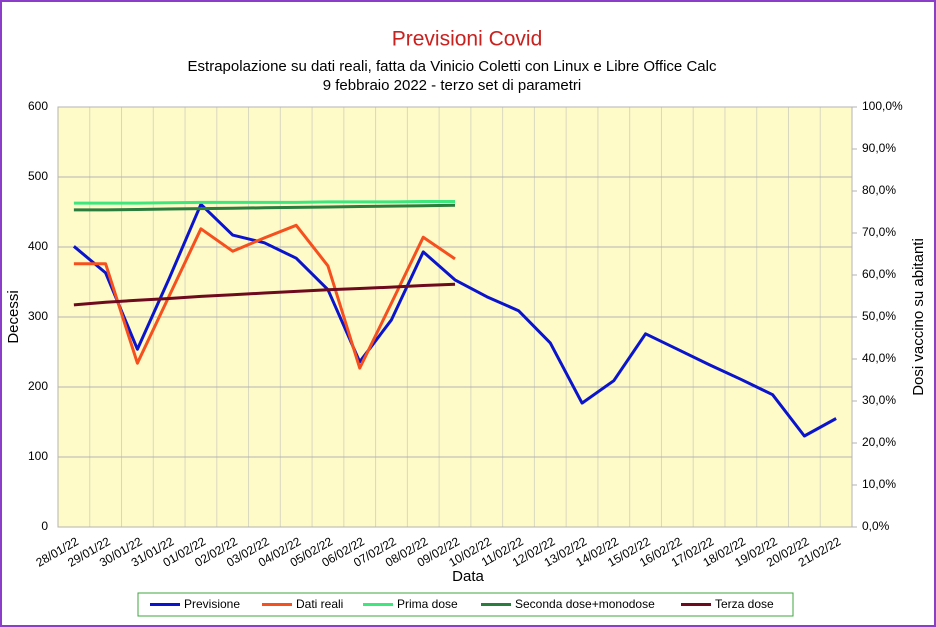 This screenshot has width=936, height=627. What do you see at coordinates (465, 604) in the screenshot?
I see `legend` at bounding box center [465, 604].